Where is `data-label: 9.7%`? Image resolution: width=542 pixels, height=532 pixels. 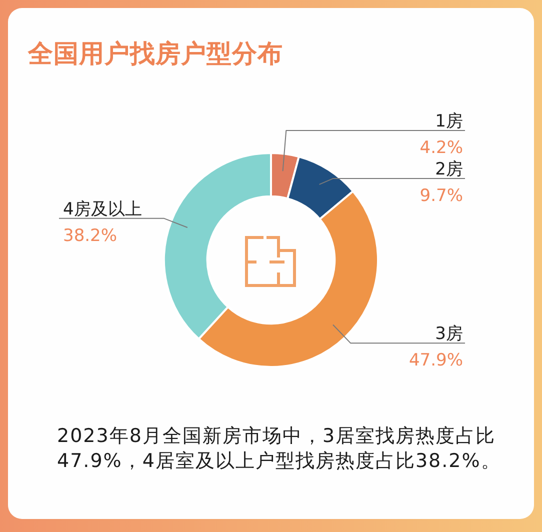
data-label: 9.7% is located at coordinates (441, 196).